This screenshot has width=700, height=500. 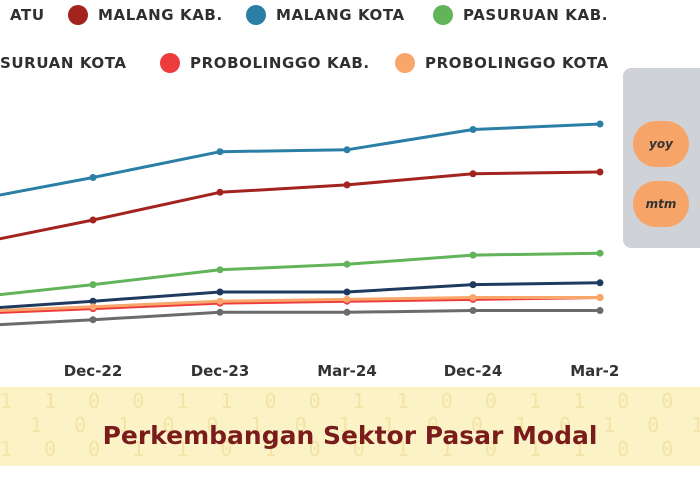 I want to click on banner-title: Perkembangan Sektor Pasar Modal, so click(x=350, y=435).